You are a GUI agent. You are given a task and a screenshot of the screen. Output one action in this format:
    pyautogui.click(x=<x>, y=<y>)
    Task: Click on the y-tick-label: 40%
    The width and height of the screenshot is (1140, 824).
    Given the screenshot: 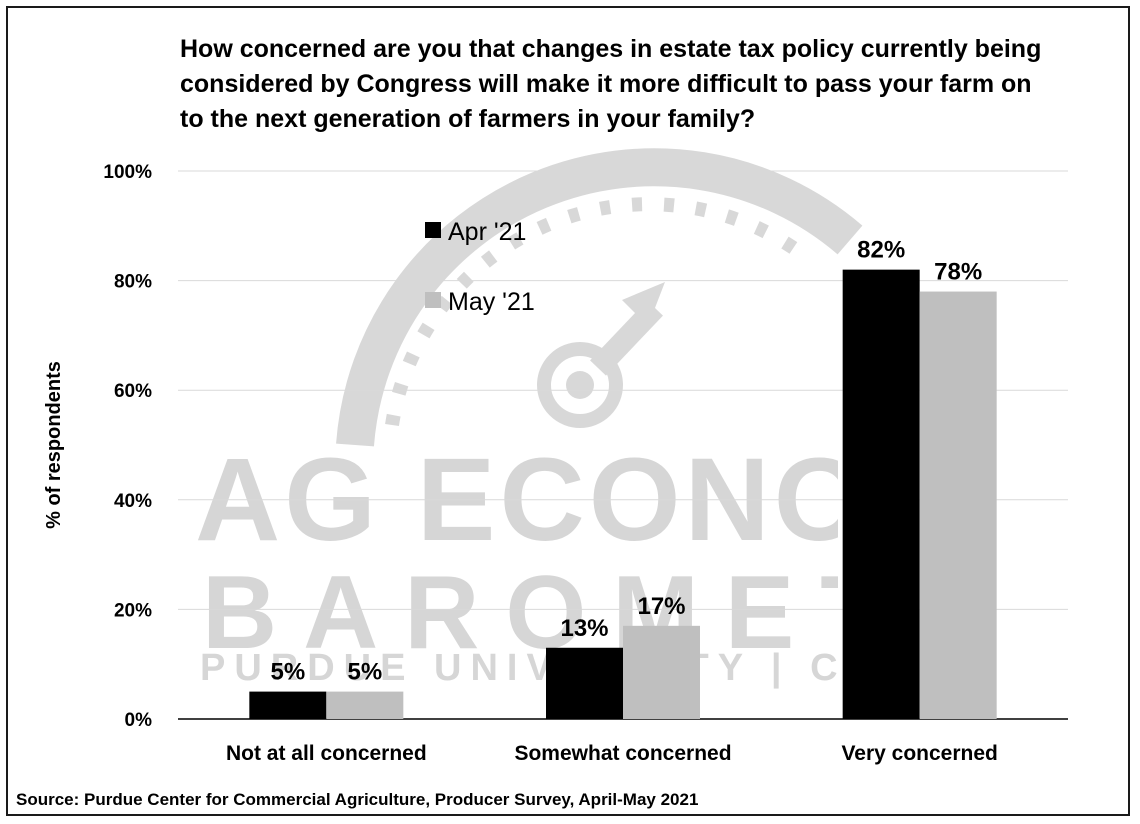 What is the action you would take?
    pyautogui.click(x=133, y=501)
    